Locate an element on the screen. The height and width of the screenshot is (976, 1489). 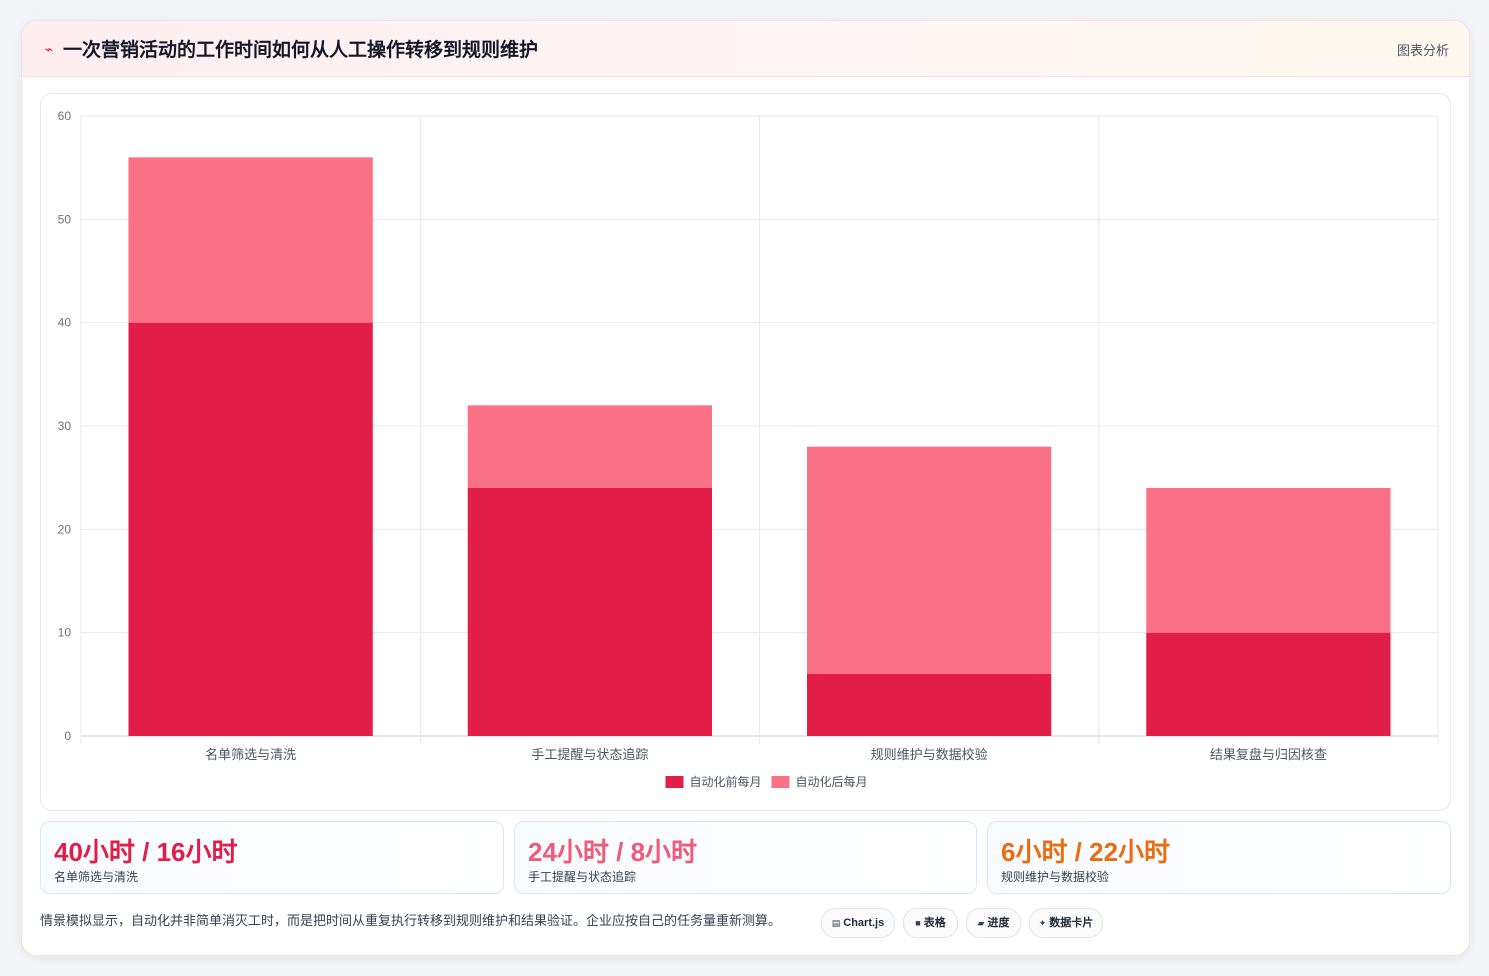
chip-label: 进度 is located at coordinates (998, 923).